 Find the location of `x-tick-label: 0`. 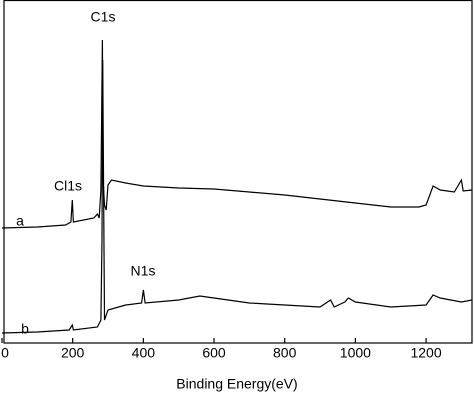

x-tick-label: 0 is located at coordinates (5, 353).